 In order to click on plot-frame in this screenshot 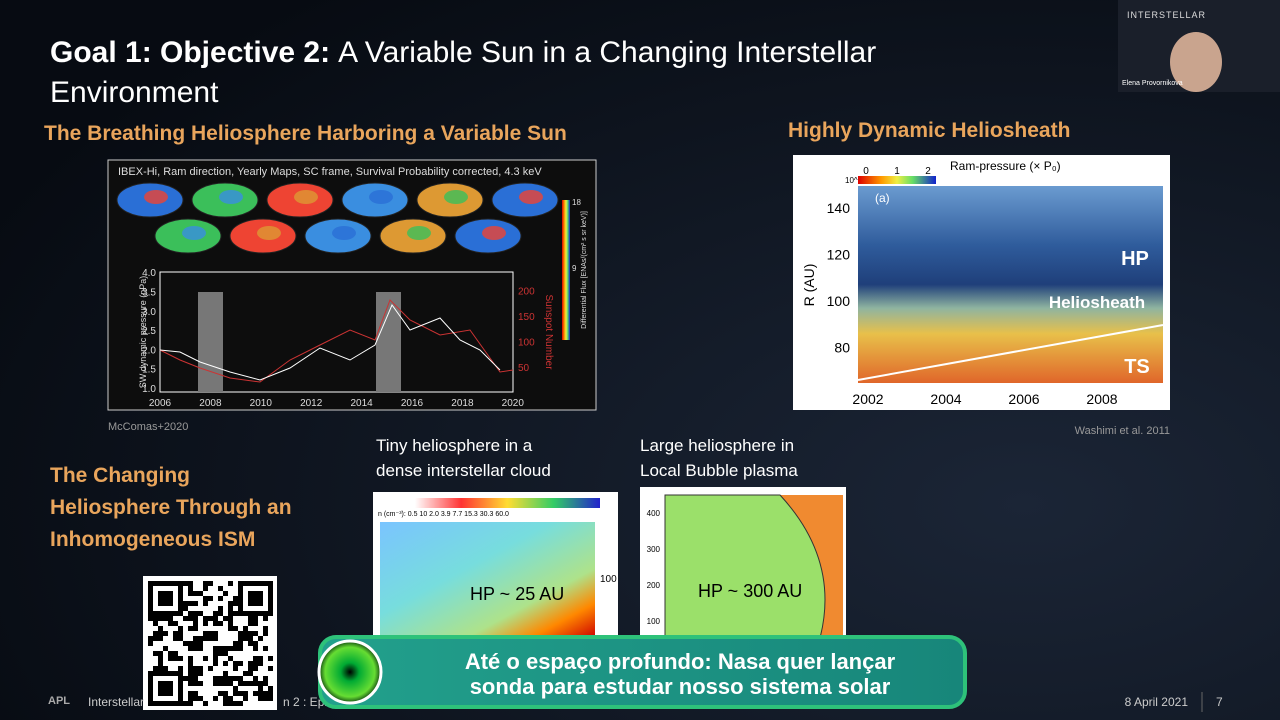, I will do `click(336, 332)`.